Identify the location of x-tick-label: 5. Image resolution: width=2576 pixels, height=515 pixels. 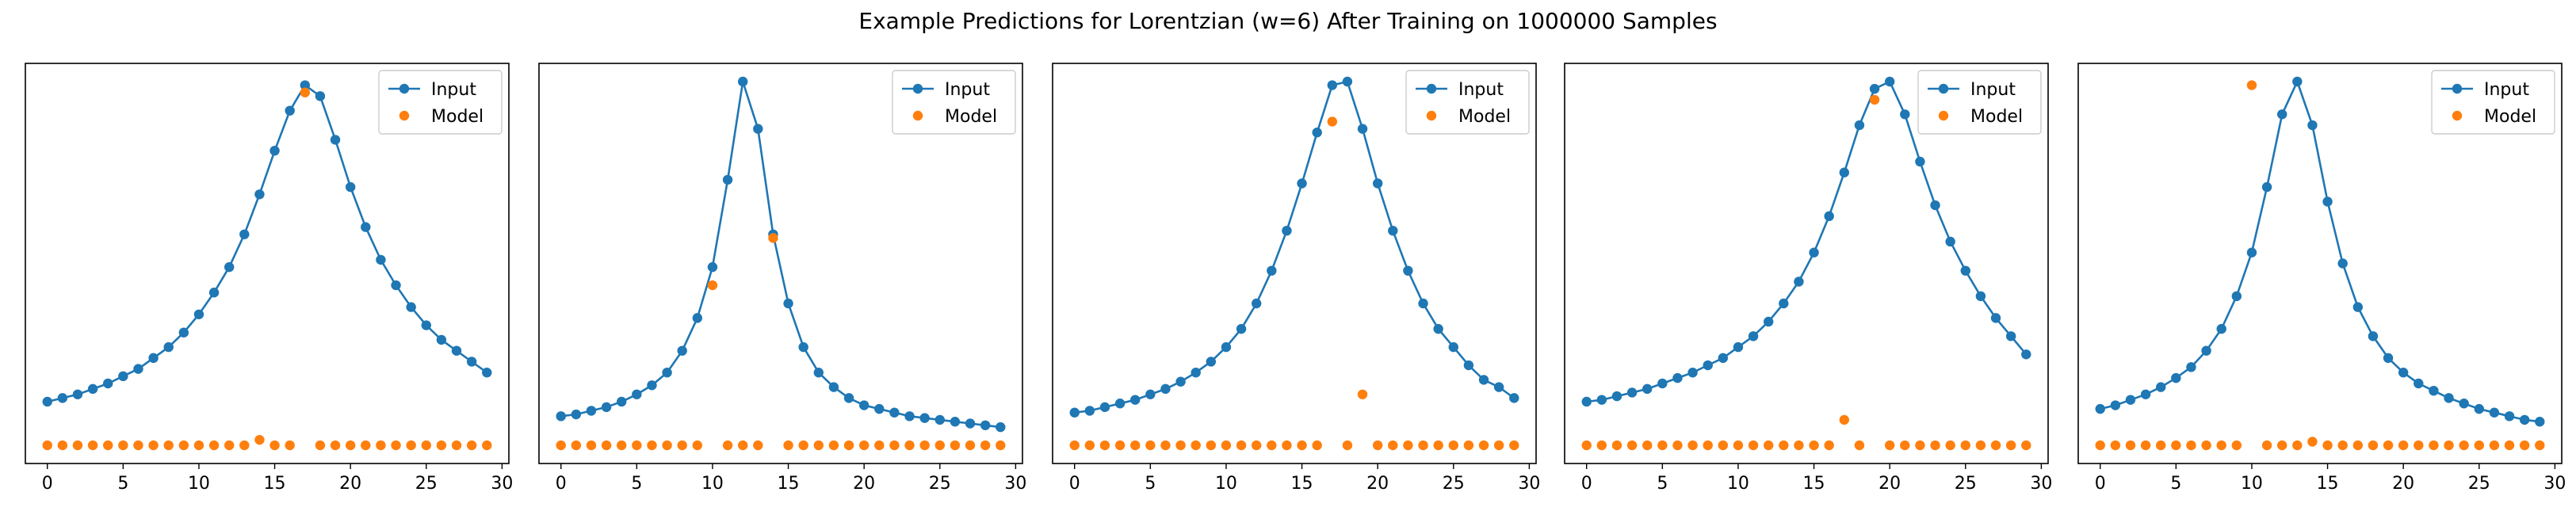
(636, 484).